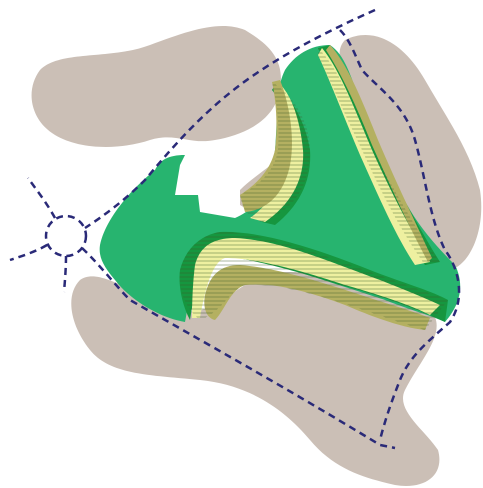  I want to click on olive-band, so click(379, 153).